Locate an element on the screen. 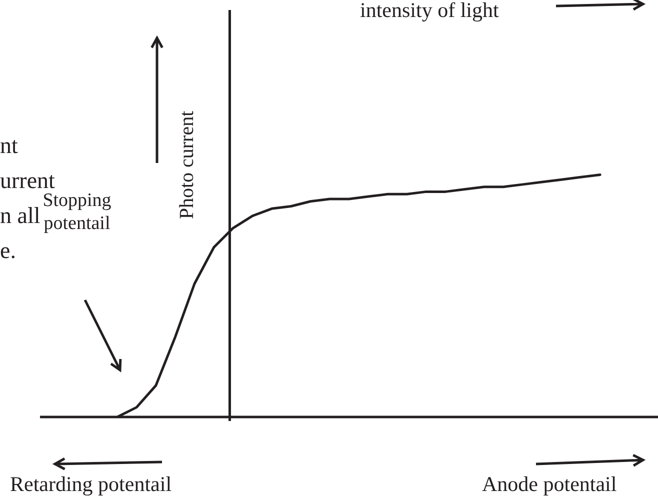  text: Retarding potentail is located at coordinates (91, 485).